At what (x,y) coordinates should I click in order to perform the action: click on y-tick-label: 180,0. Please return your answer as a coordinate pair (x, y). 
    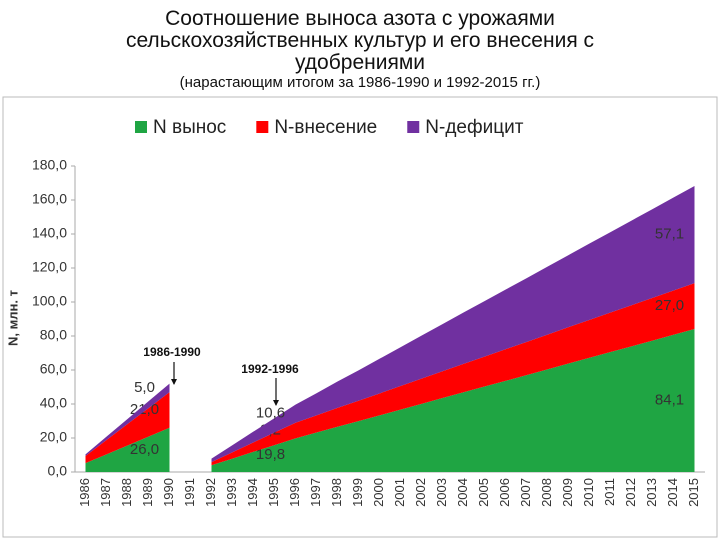
    Looking at the image, I should click on (49, 165).